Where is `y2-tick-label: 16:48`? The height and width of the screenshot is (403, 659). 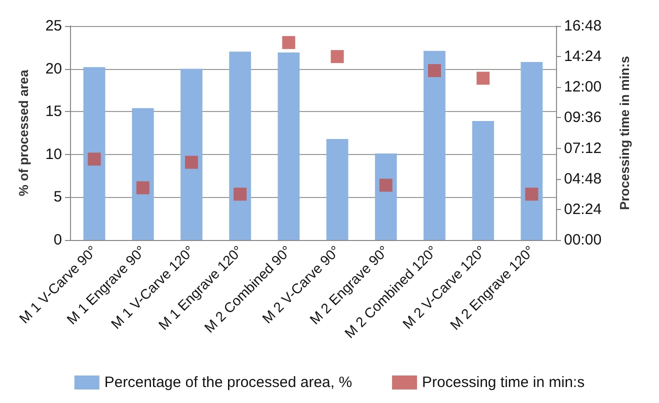
y2-tick-label: 16:48 is located at coordinates (583, 26).